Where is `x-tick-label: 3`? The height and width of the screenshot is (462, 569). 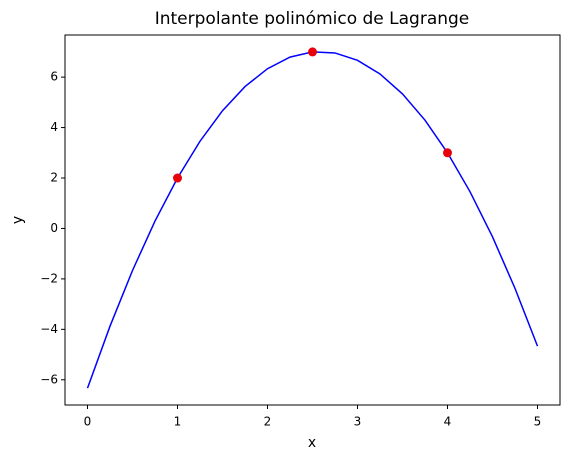 x-tick-label: 3 is located at coordinates (358, 422).